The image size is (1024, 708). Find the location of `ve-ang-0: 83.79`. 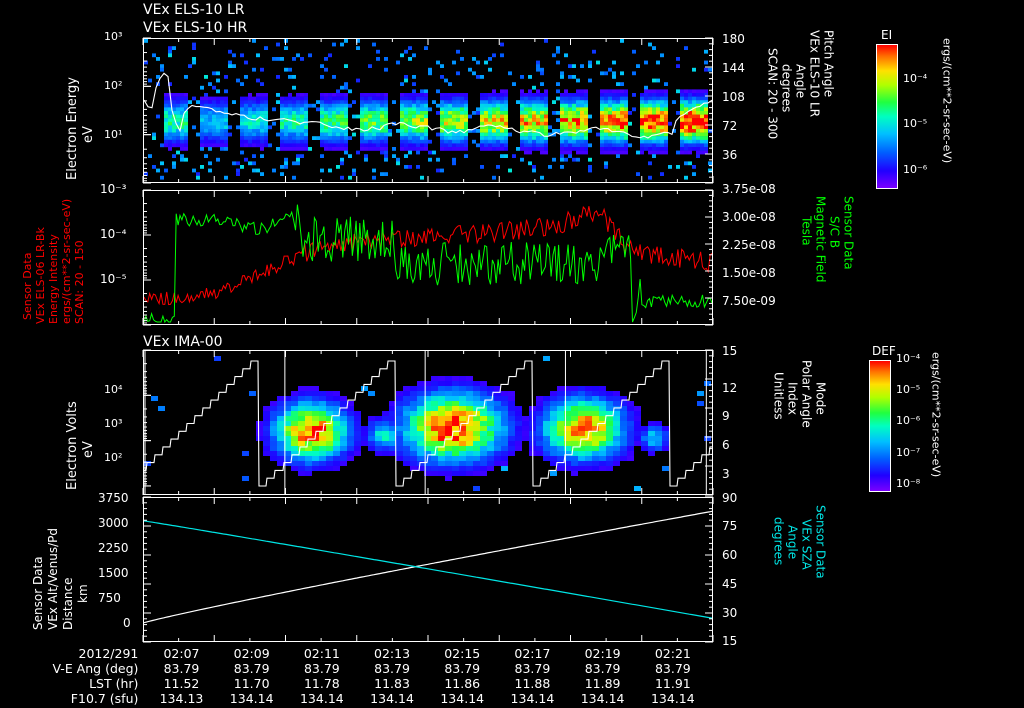

ve-ang-0: 83.79 is located at coordinates (181, 668).